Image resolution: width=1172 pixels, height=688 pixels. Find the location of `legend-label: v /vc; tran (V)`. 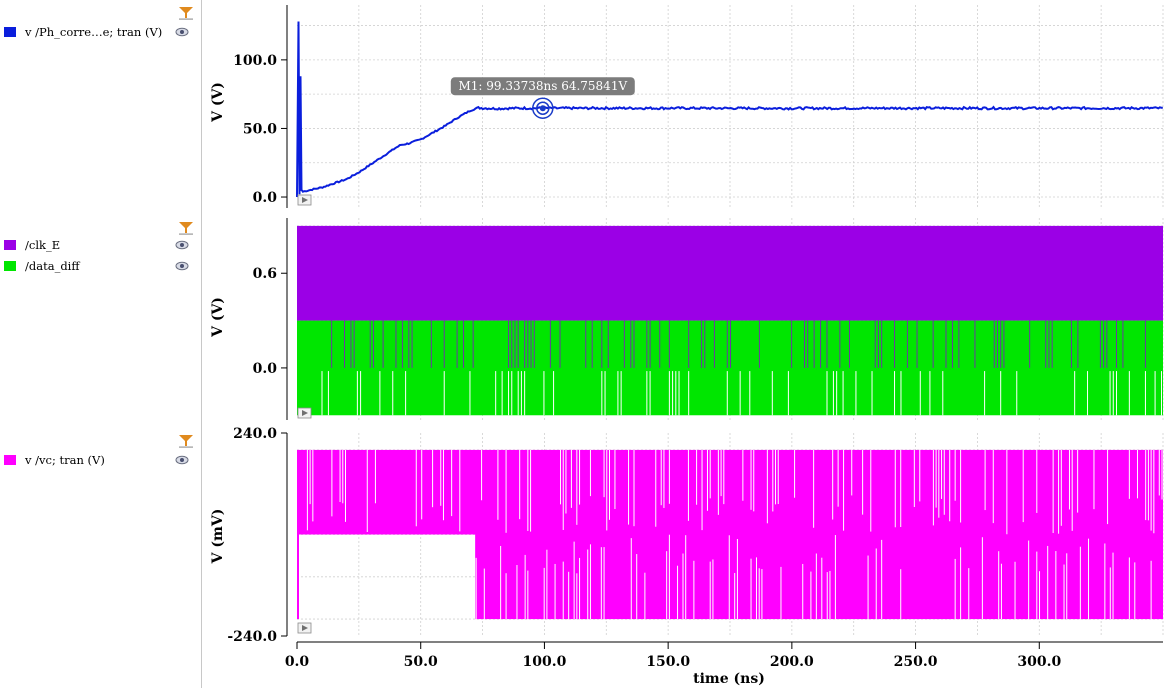

legend-label: v /vc; tran (V) is located at coordinates (65, 460).